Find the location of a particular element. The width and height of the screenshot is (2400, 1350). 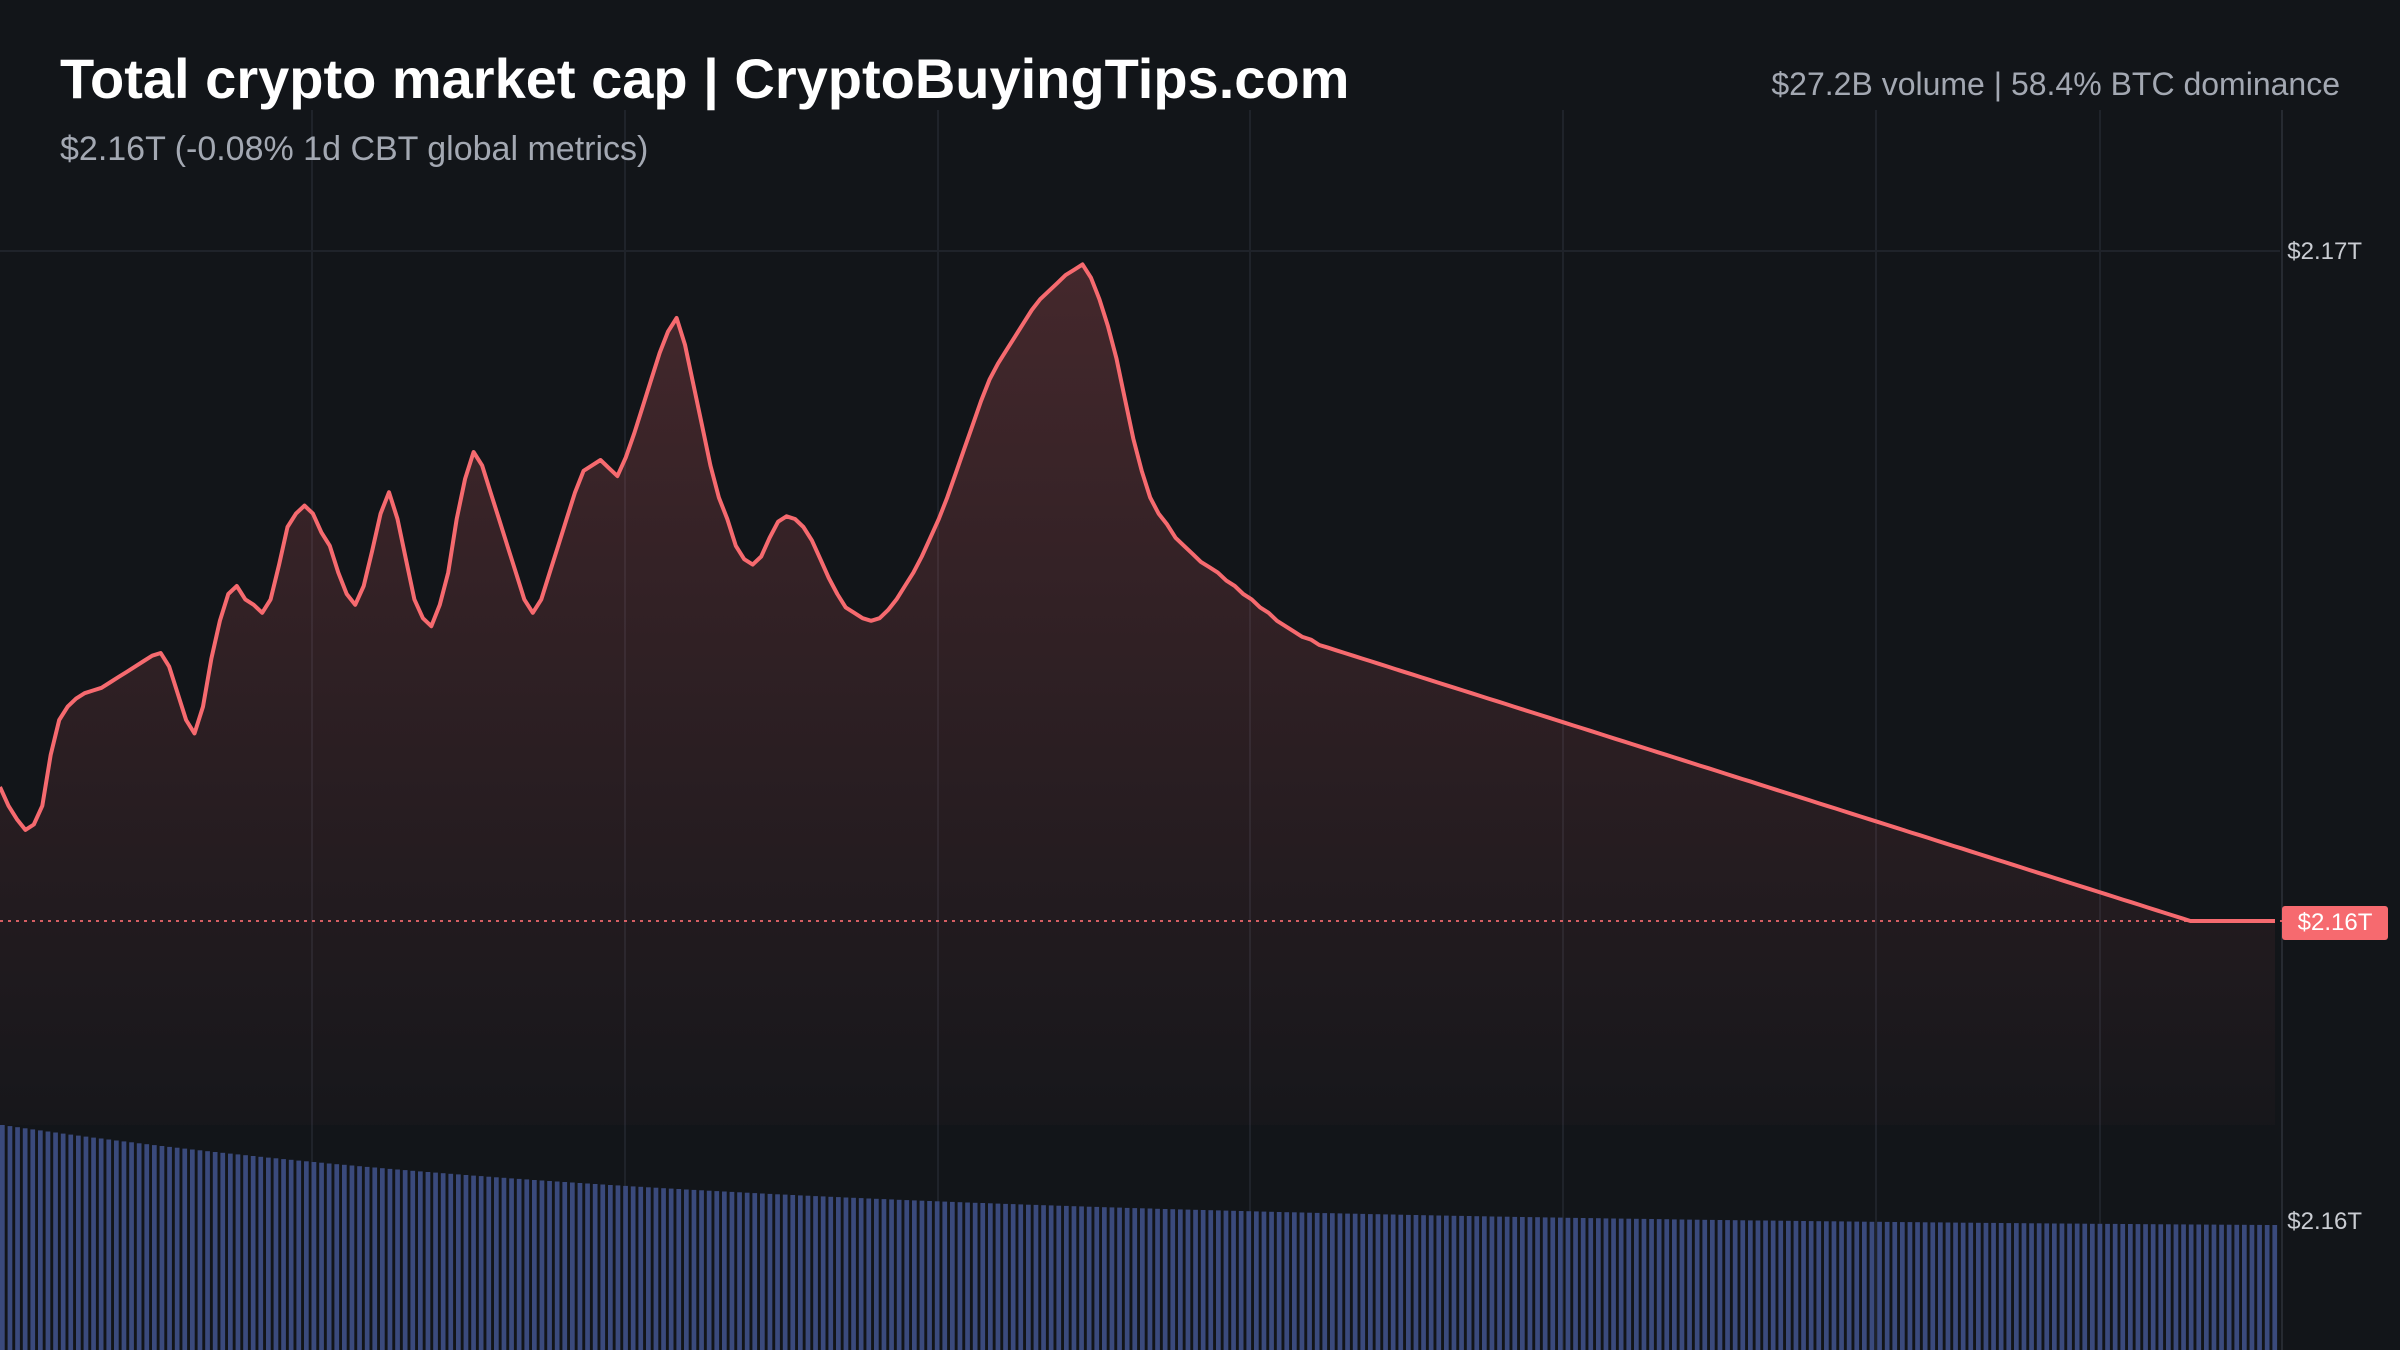

price-axis-top-label: $2.17T is located at coordinates (2324, 251).